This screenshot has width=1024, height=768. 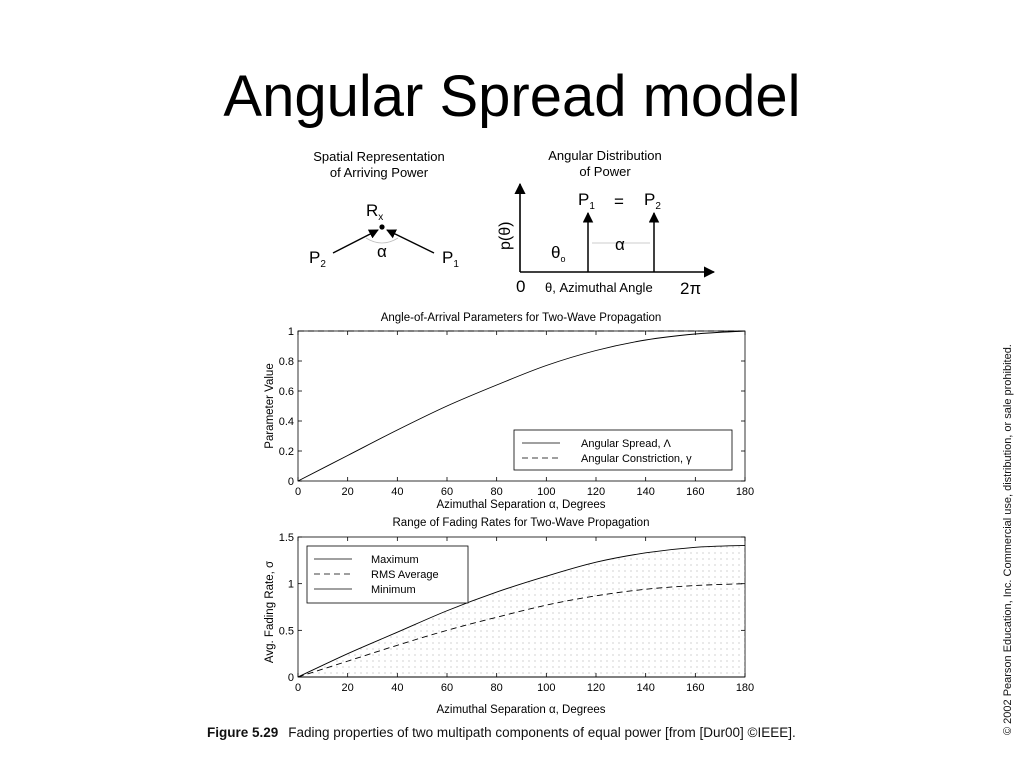 What do you see at coordinates (286, 392) in the screenshot?
I see `chart1-ytick-label: 0.6` at bounding box center [286, 392].